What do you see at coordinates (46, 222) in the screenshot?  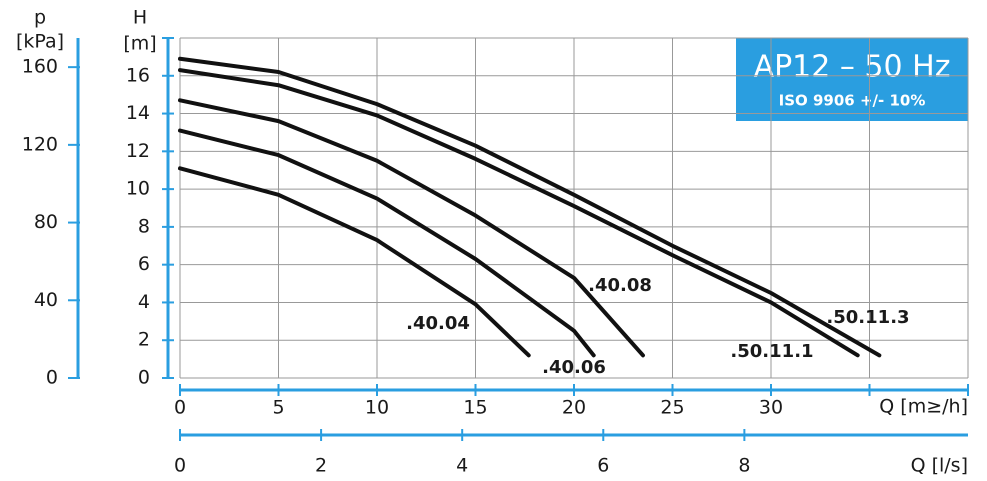 I see `y2-tick-label: 80` at bounding box center [46, 222].